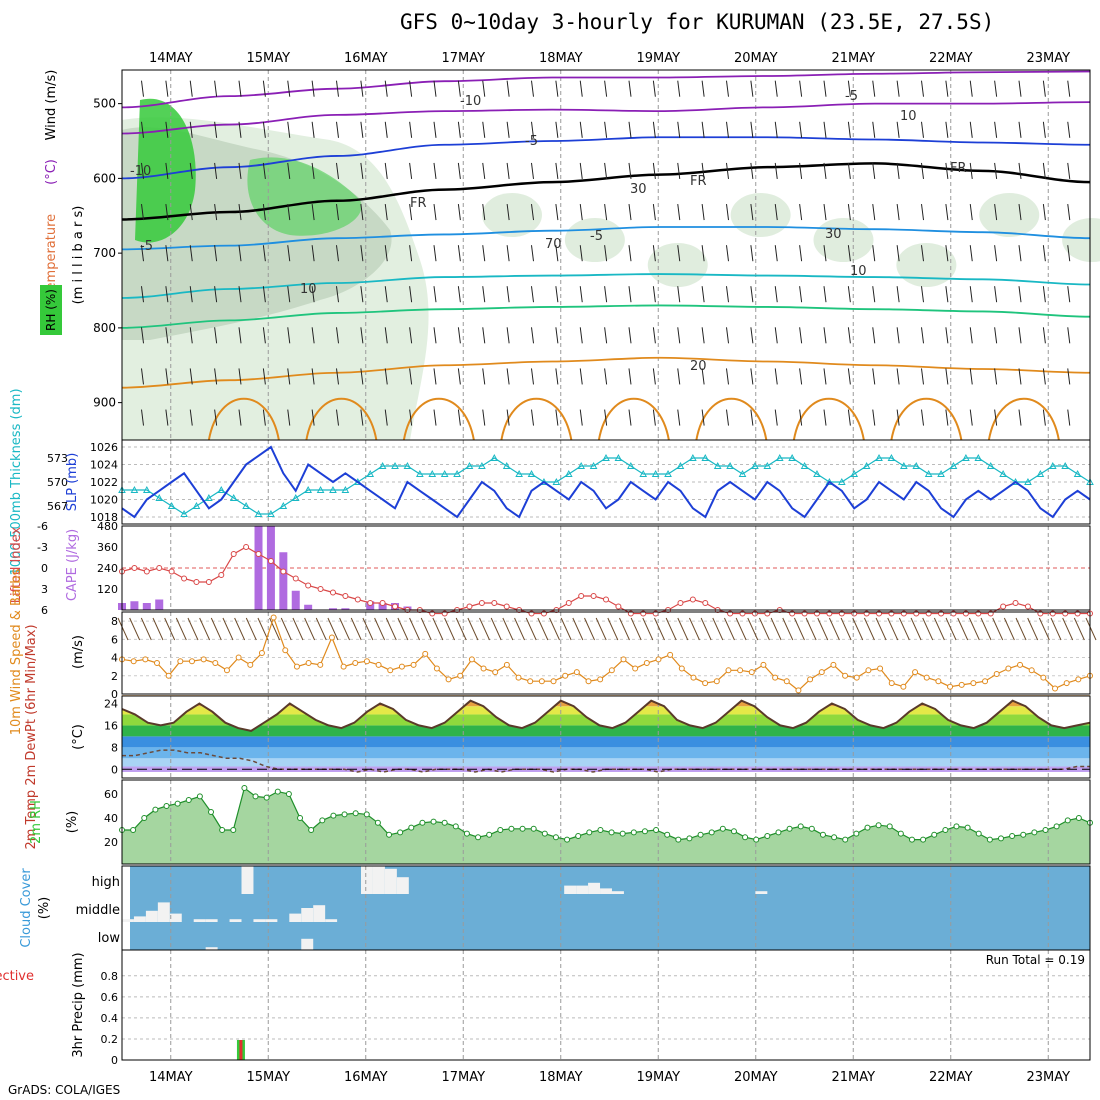 The width and height of the screenshot is (1100, 1100). Describe the element at coordinates (366, 58) in the screenshot. I see `x-tick-top: 16MAY` at that location.